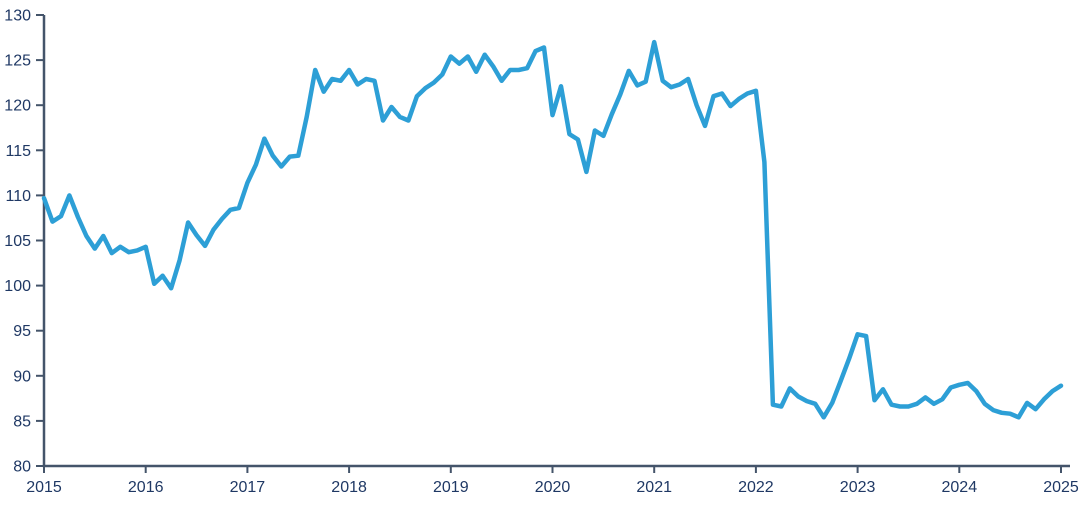  I want to click on x-tick-label: 2025, so click(1061, 487).